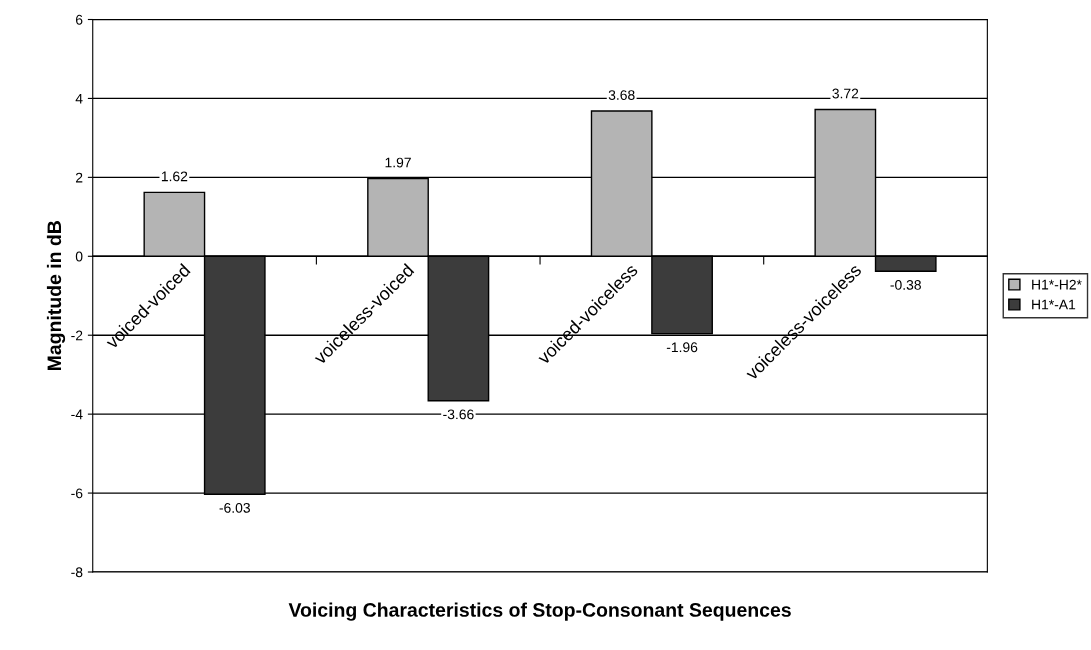  I want to click on y-axis-title: Magnitude in dB, so click(56, 296).